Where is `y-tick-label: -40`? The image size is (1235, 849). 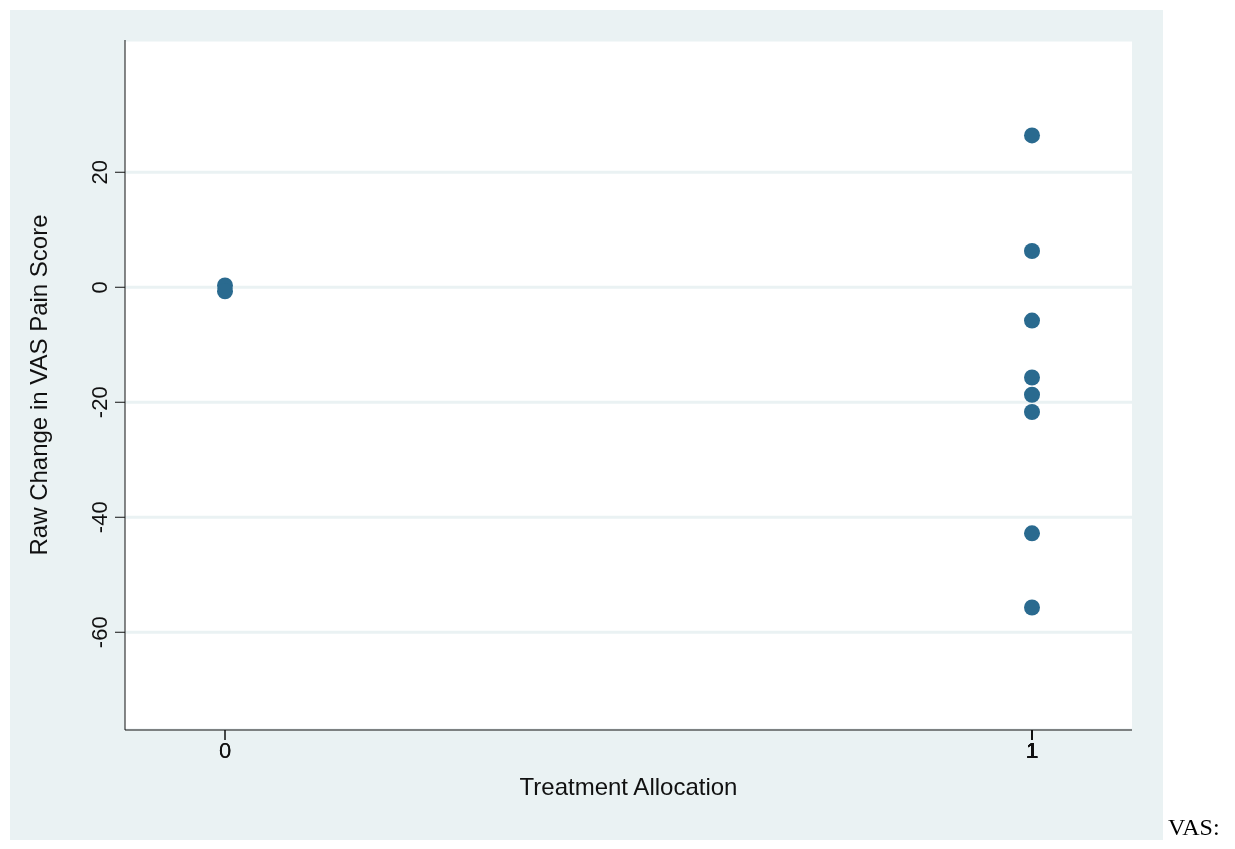
y-tick-label: -40 is located at coordinates (99, 517).